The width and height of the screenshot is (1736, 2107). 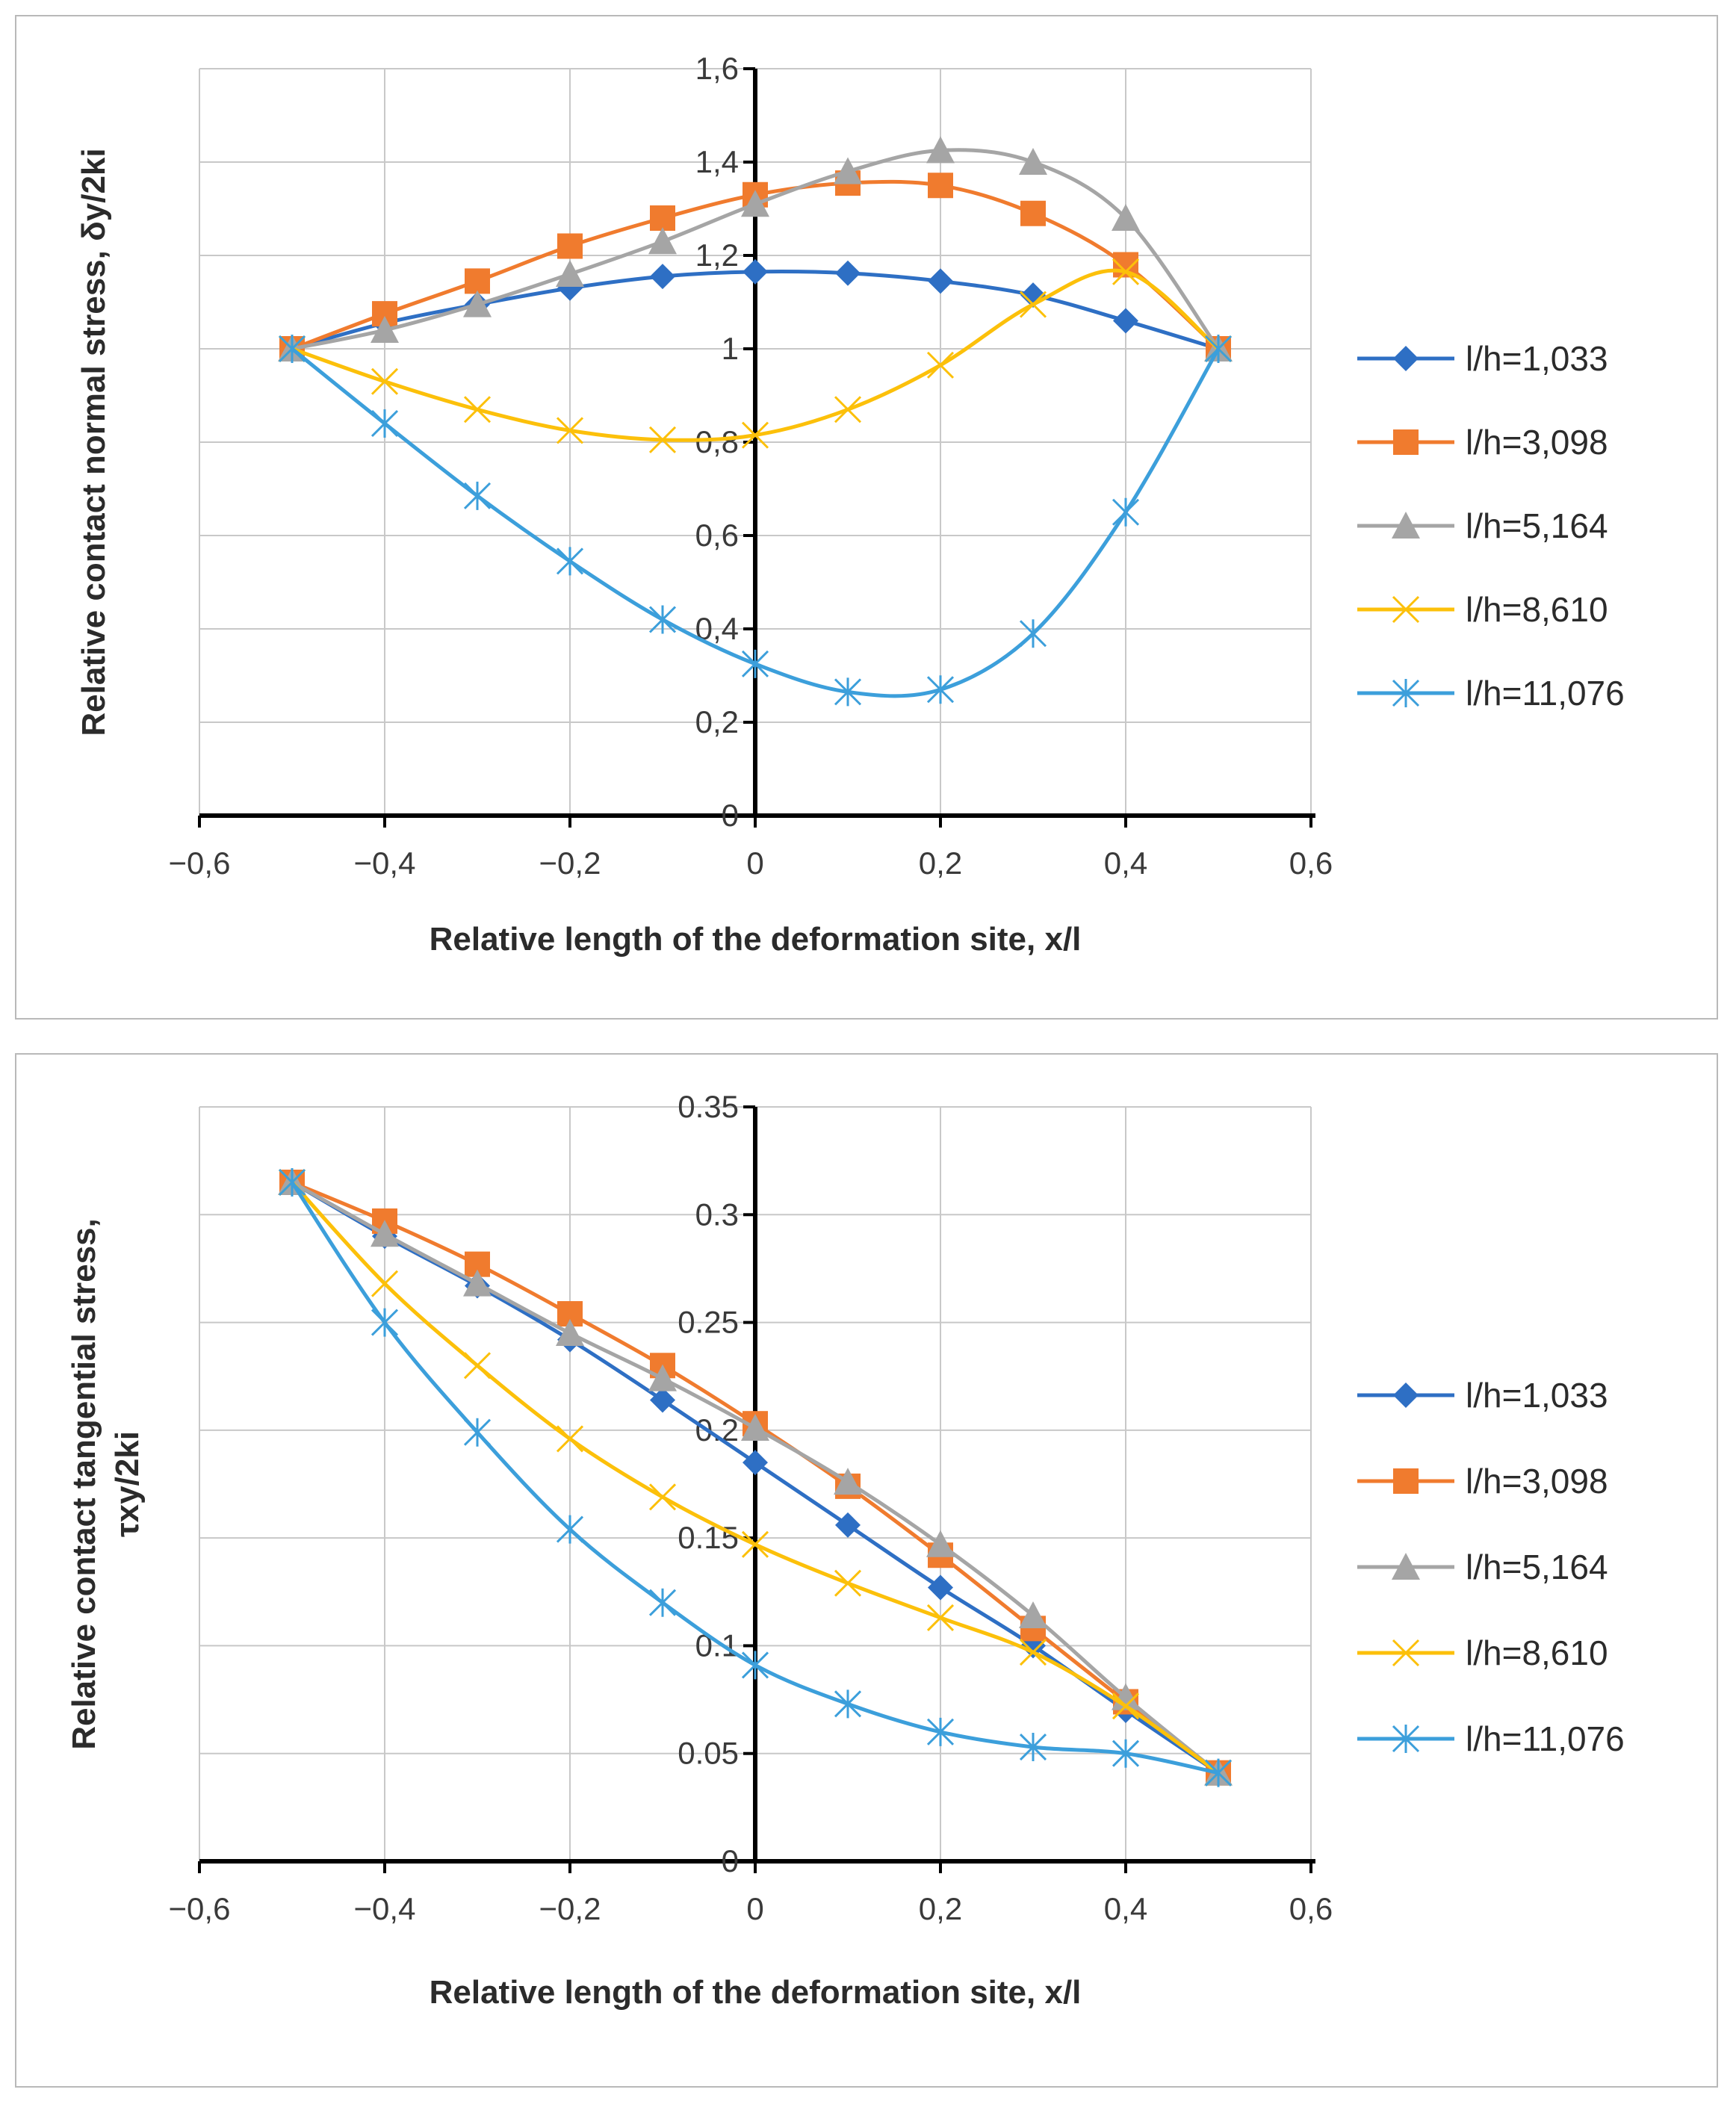 I want to click on y-tick-label: 1,6, so click(x=717, y=68).